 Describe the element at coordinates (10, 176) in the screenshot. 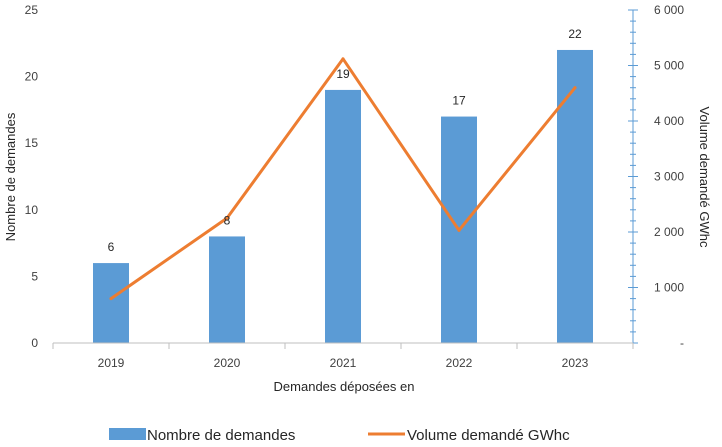

I see `y-axis-title: Nombre de demandes` at that location.